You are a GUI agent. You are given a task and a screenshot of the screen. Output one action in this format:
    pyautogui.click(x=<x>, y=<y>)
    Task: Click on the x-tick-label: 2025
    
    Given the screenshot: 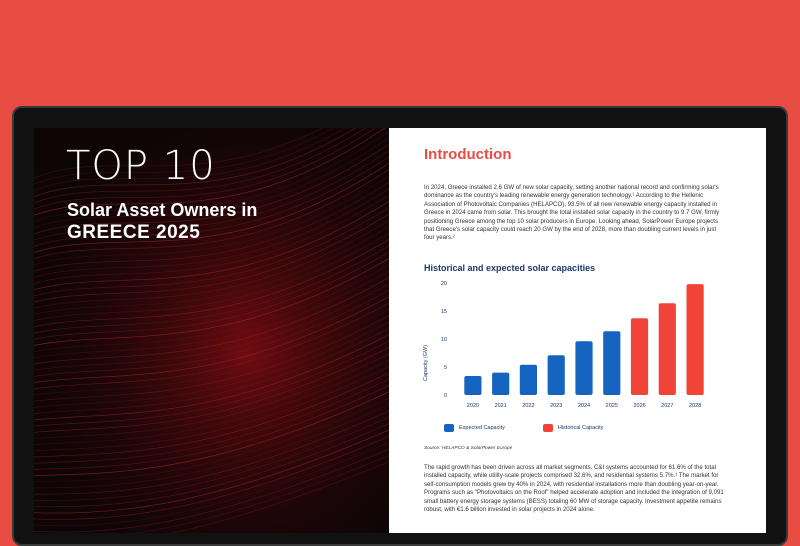 What is the action you would take?
    pyautogui.click(x=612, y=406)
    